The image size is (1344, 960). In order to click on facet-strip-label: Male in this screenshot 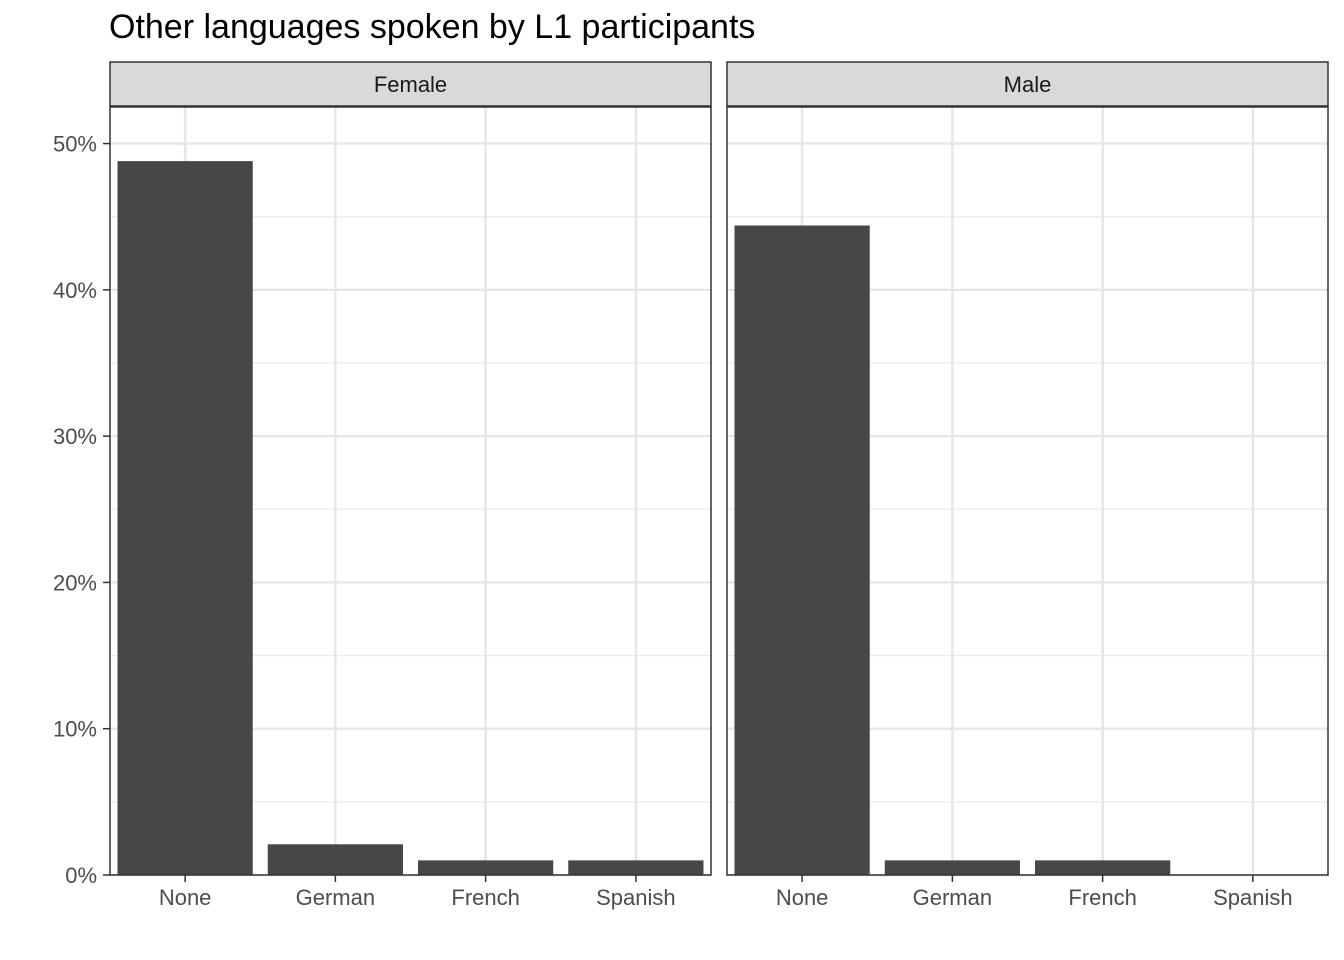, I will do `click(1028, 84)`.